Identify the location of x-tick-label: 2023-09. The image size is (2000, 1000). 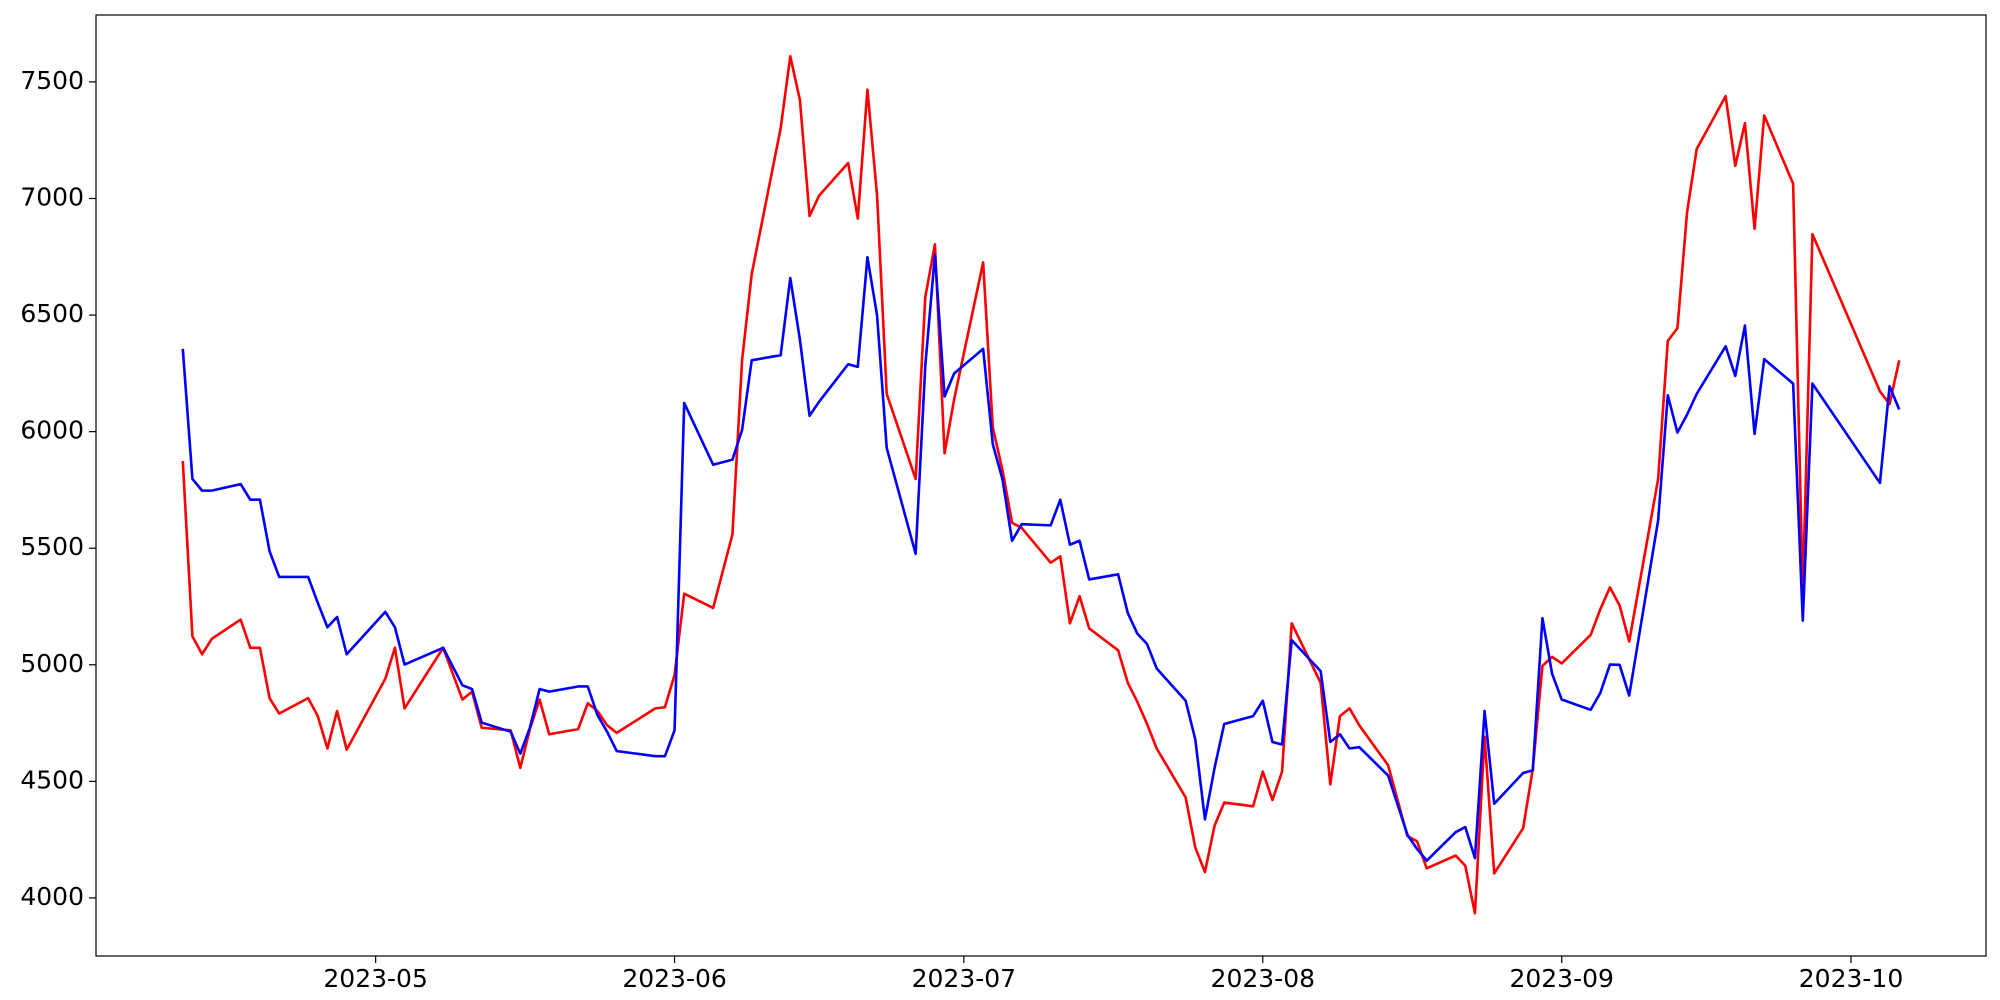
(1561, 978).